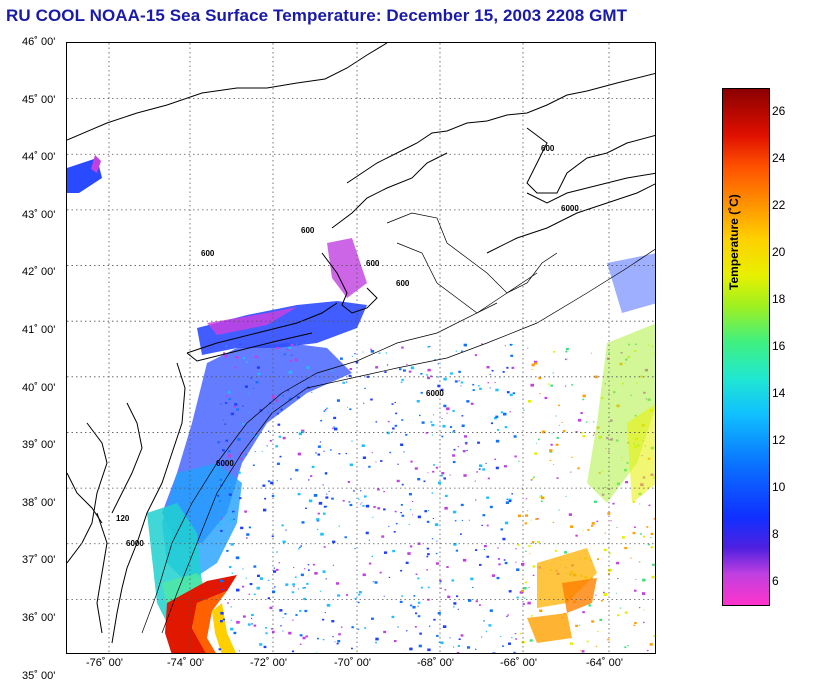 The image size is (817, 682). What do you see at coordinates (518, 663) in the screenshot?
I see `longitude-label: -66˚ 00'` at bounding box center [518, 663].